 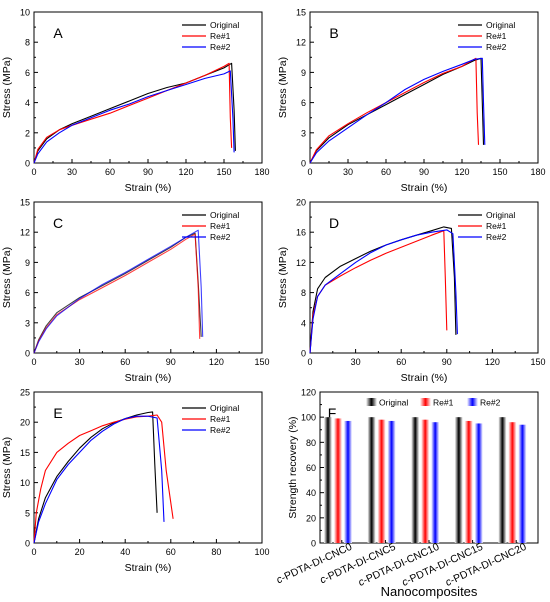 I want to click on x-tick-label: 40, so click(x=125, y=552).